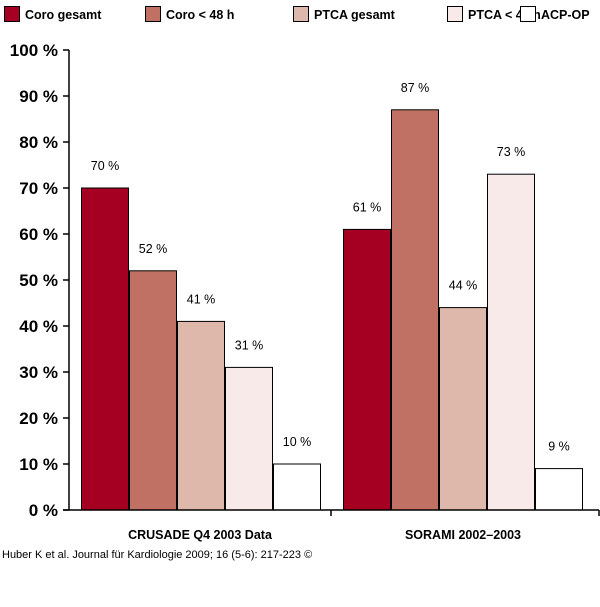 This screenshot has height=607, width=600. What do you see at coordinates (200, 535) in the screenshot?
I see `x-category-label-1: CRUSADE Q4 2003 Data` at bounding box center [200, 535].